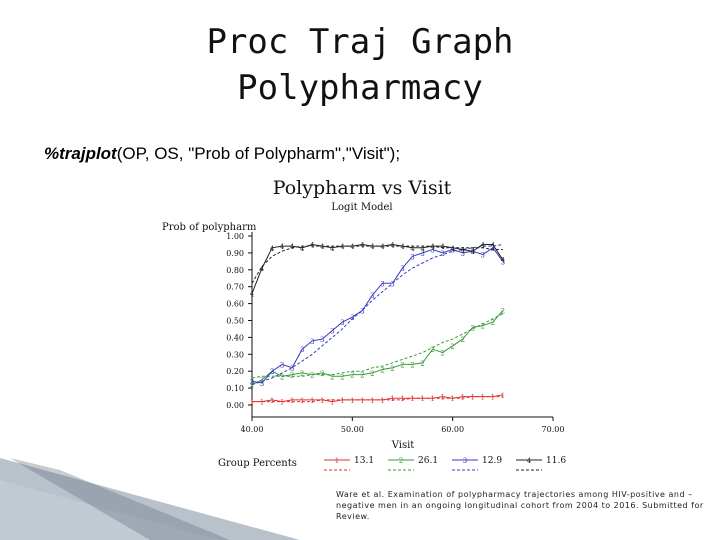  Describe the element at coordinates (235, 405) in the screenshot. I see `y-tick-label: 0.00` at that location.